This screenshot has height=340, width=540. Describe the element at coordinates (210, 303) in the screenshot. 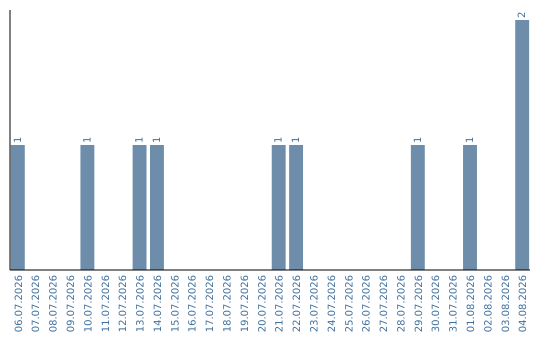

I see `x-tick-label: 17.07.2026` at that location.